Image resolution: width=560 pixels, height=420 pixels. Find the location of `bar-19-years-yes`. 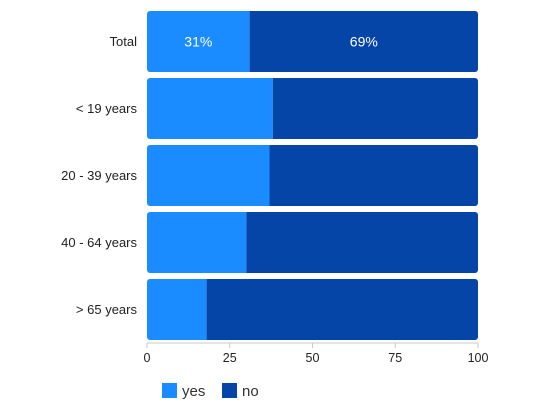

bar-19-years-yes is located at coordinates (210, 108).